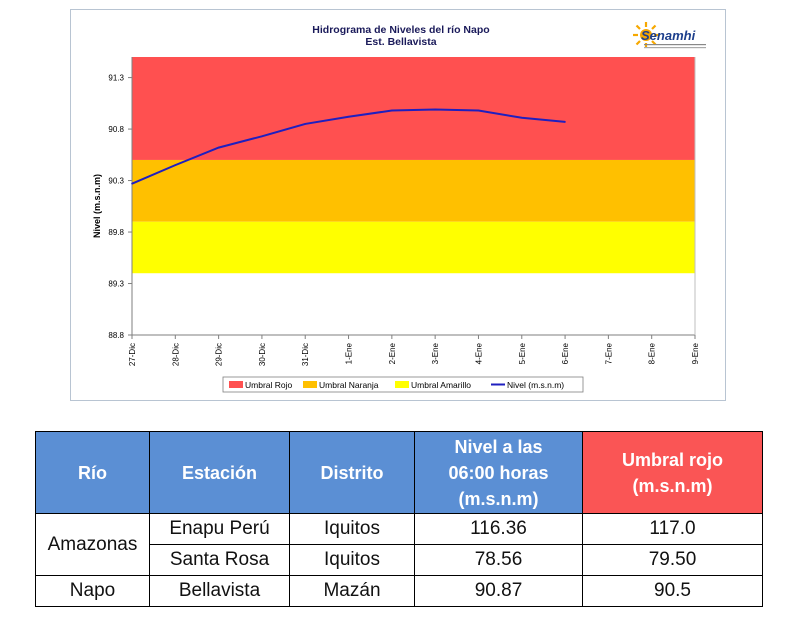 The image size is (806, 636). I want to click on y-tick-label: 88.8, so click(116, 335).